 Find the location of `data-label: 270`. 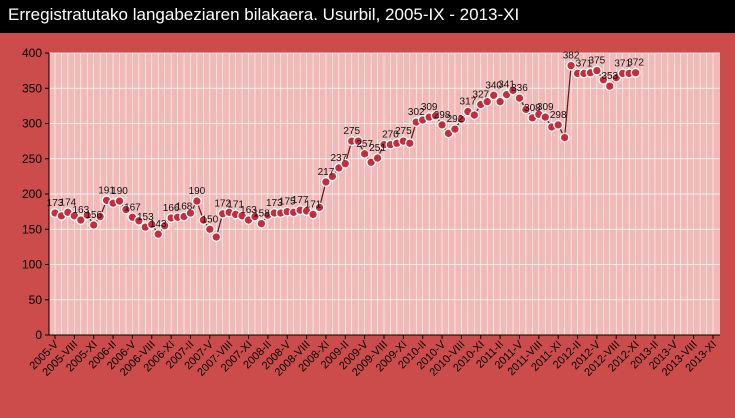

data-label: 270 is located at coordinates (390, 135).